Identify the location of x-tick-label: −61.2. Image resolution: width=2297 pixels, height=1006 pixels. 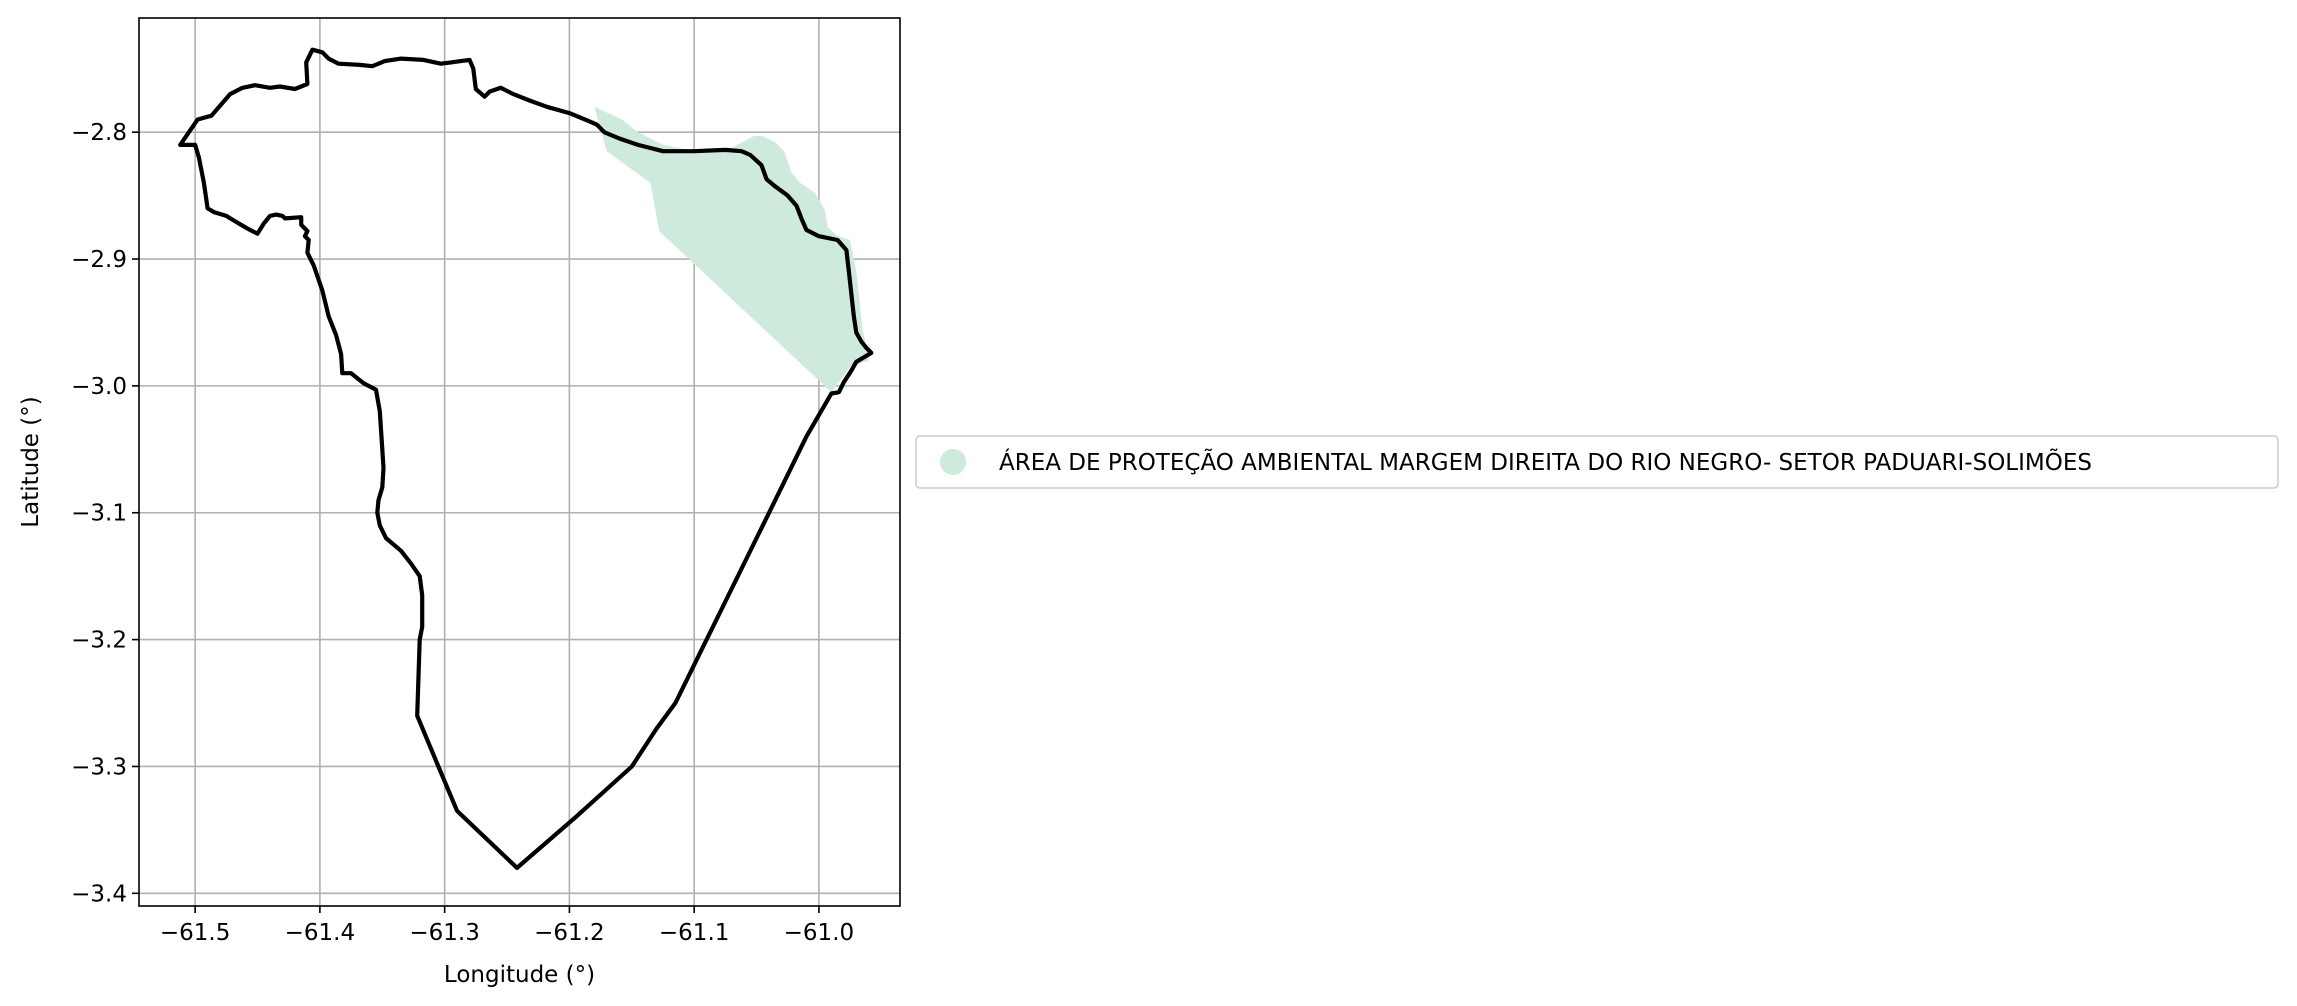
(569, 933).